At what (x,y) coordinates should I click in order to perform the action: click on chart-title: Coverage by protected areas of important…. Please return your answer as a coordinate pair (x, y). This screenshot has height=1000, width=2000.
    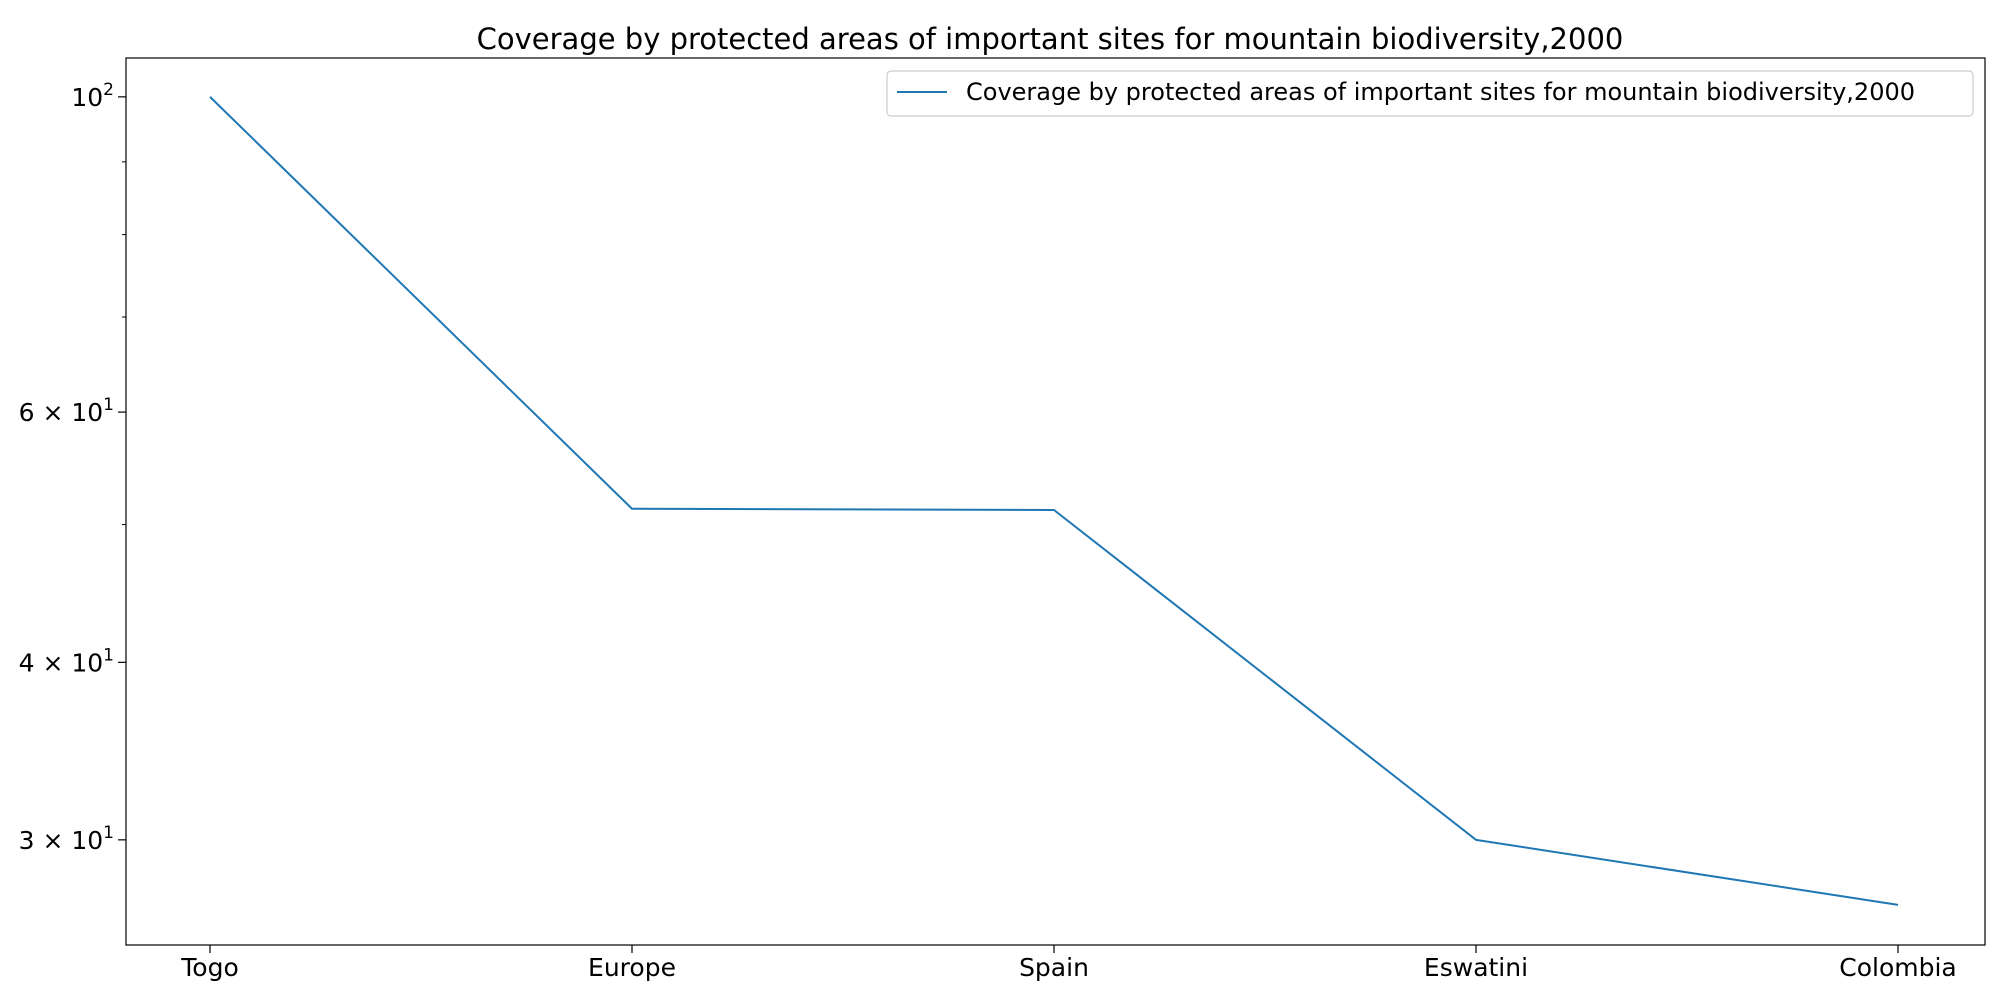
    Looking at the image, I should click on (1050, 39).